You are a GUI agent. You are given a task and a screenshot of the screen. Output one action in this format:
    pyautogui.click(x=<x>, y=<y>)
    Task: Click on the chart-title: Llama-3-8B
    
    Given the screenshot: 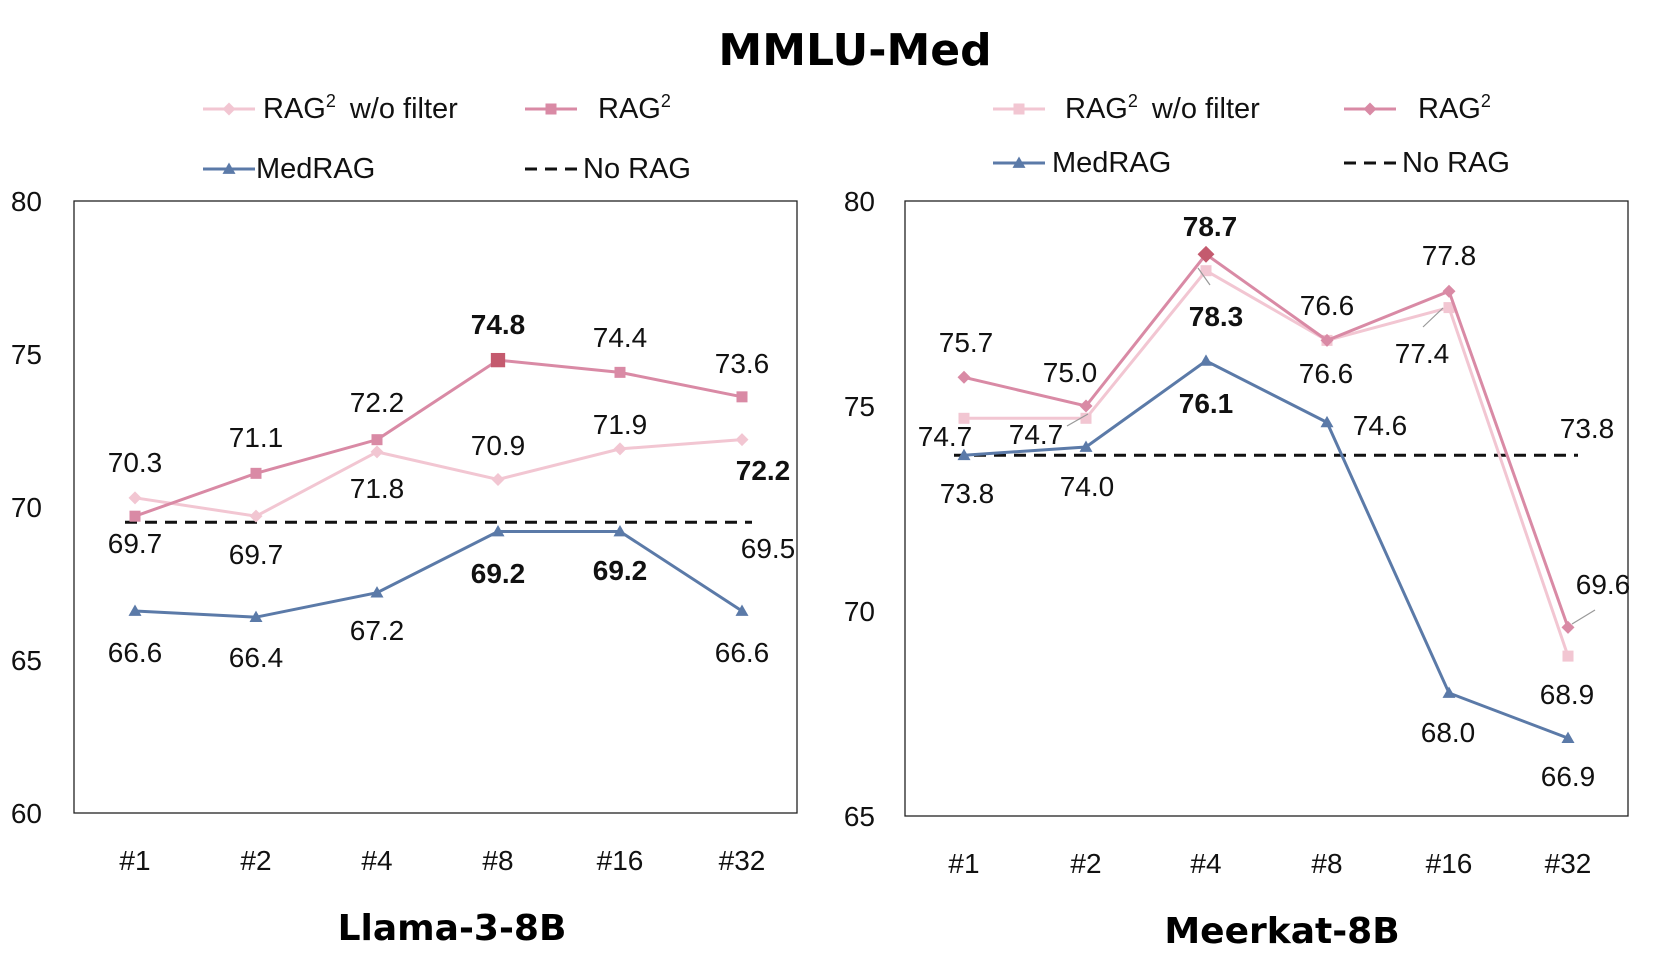 What is the action you would take?
    pyautogui.click(x=452, y=928)
    